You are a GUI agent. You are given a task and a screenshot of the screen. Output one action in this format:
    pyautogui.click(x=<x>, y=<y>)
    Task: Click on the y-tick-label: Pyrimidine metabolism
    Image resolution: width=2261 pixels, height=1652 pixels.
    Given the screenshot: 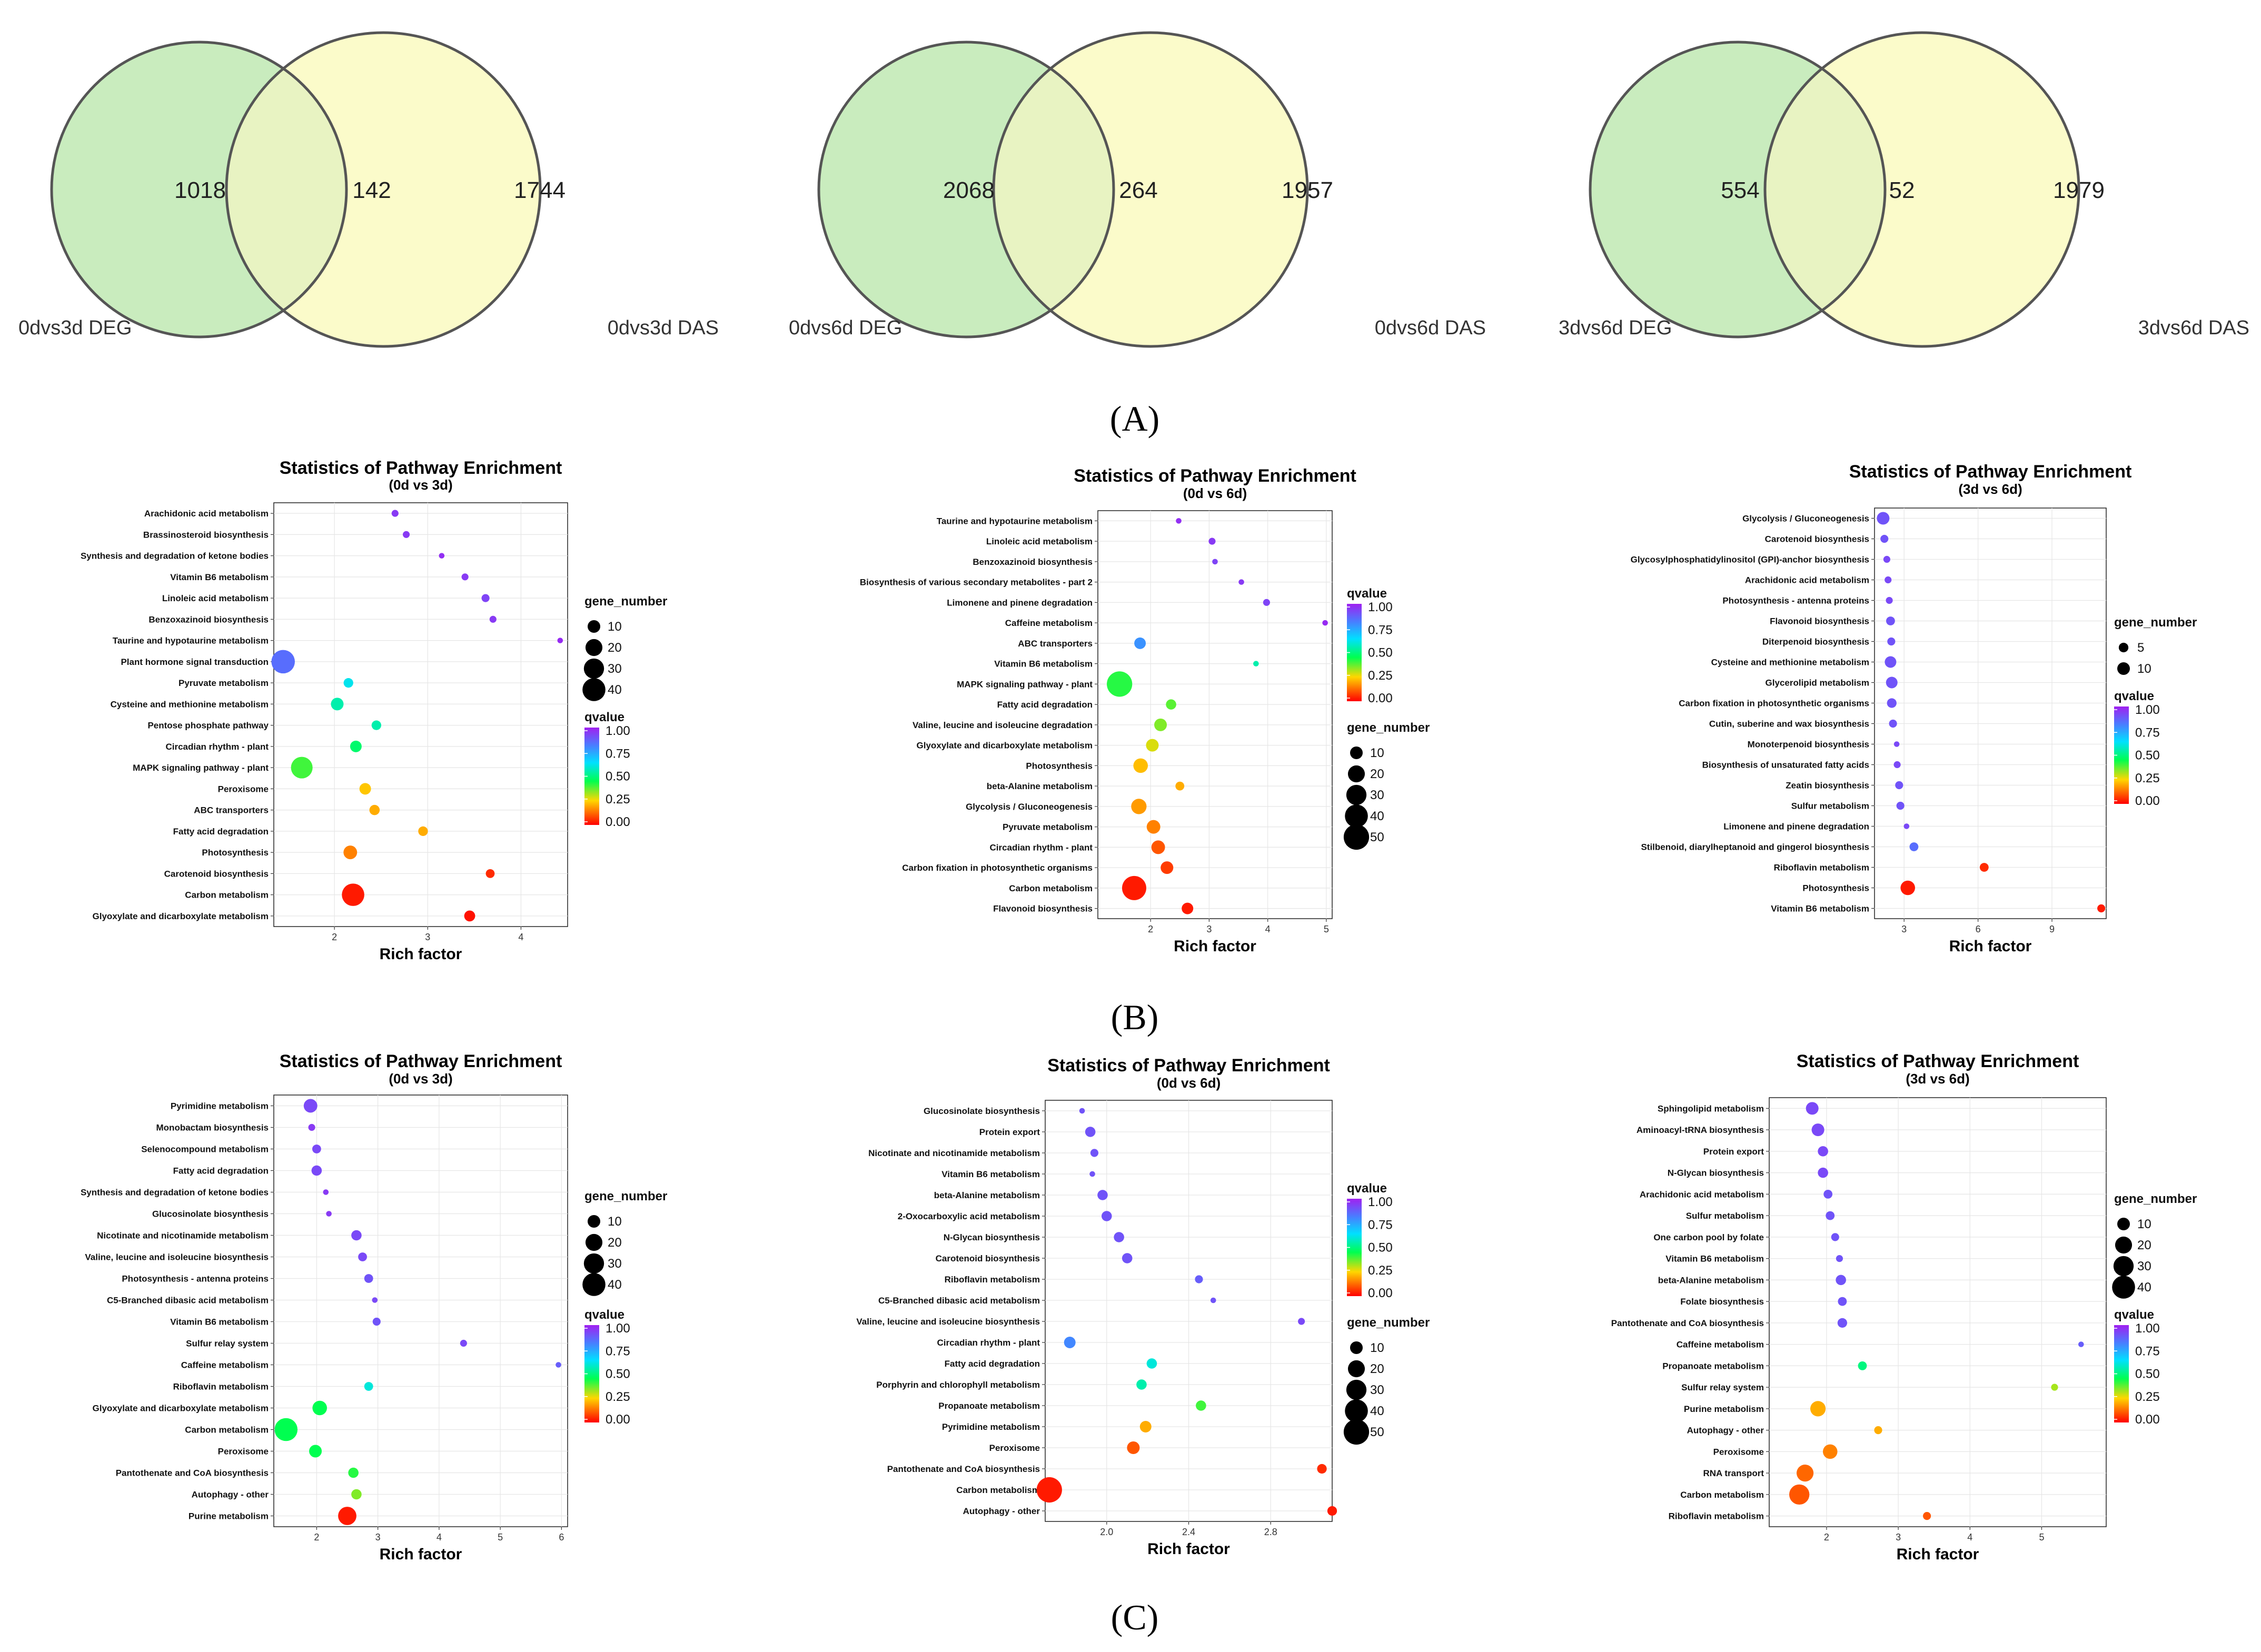 What is the action you would take?
    pyautogui.click(x=991, y=1427)
    